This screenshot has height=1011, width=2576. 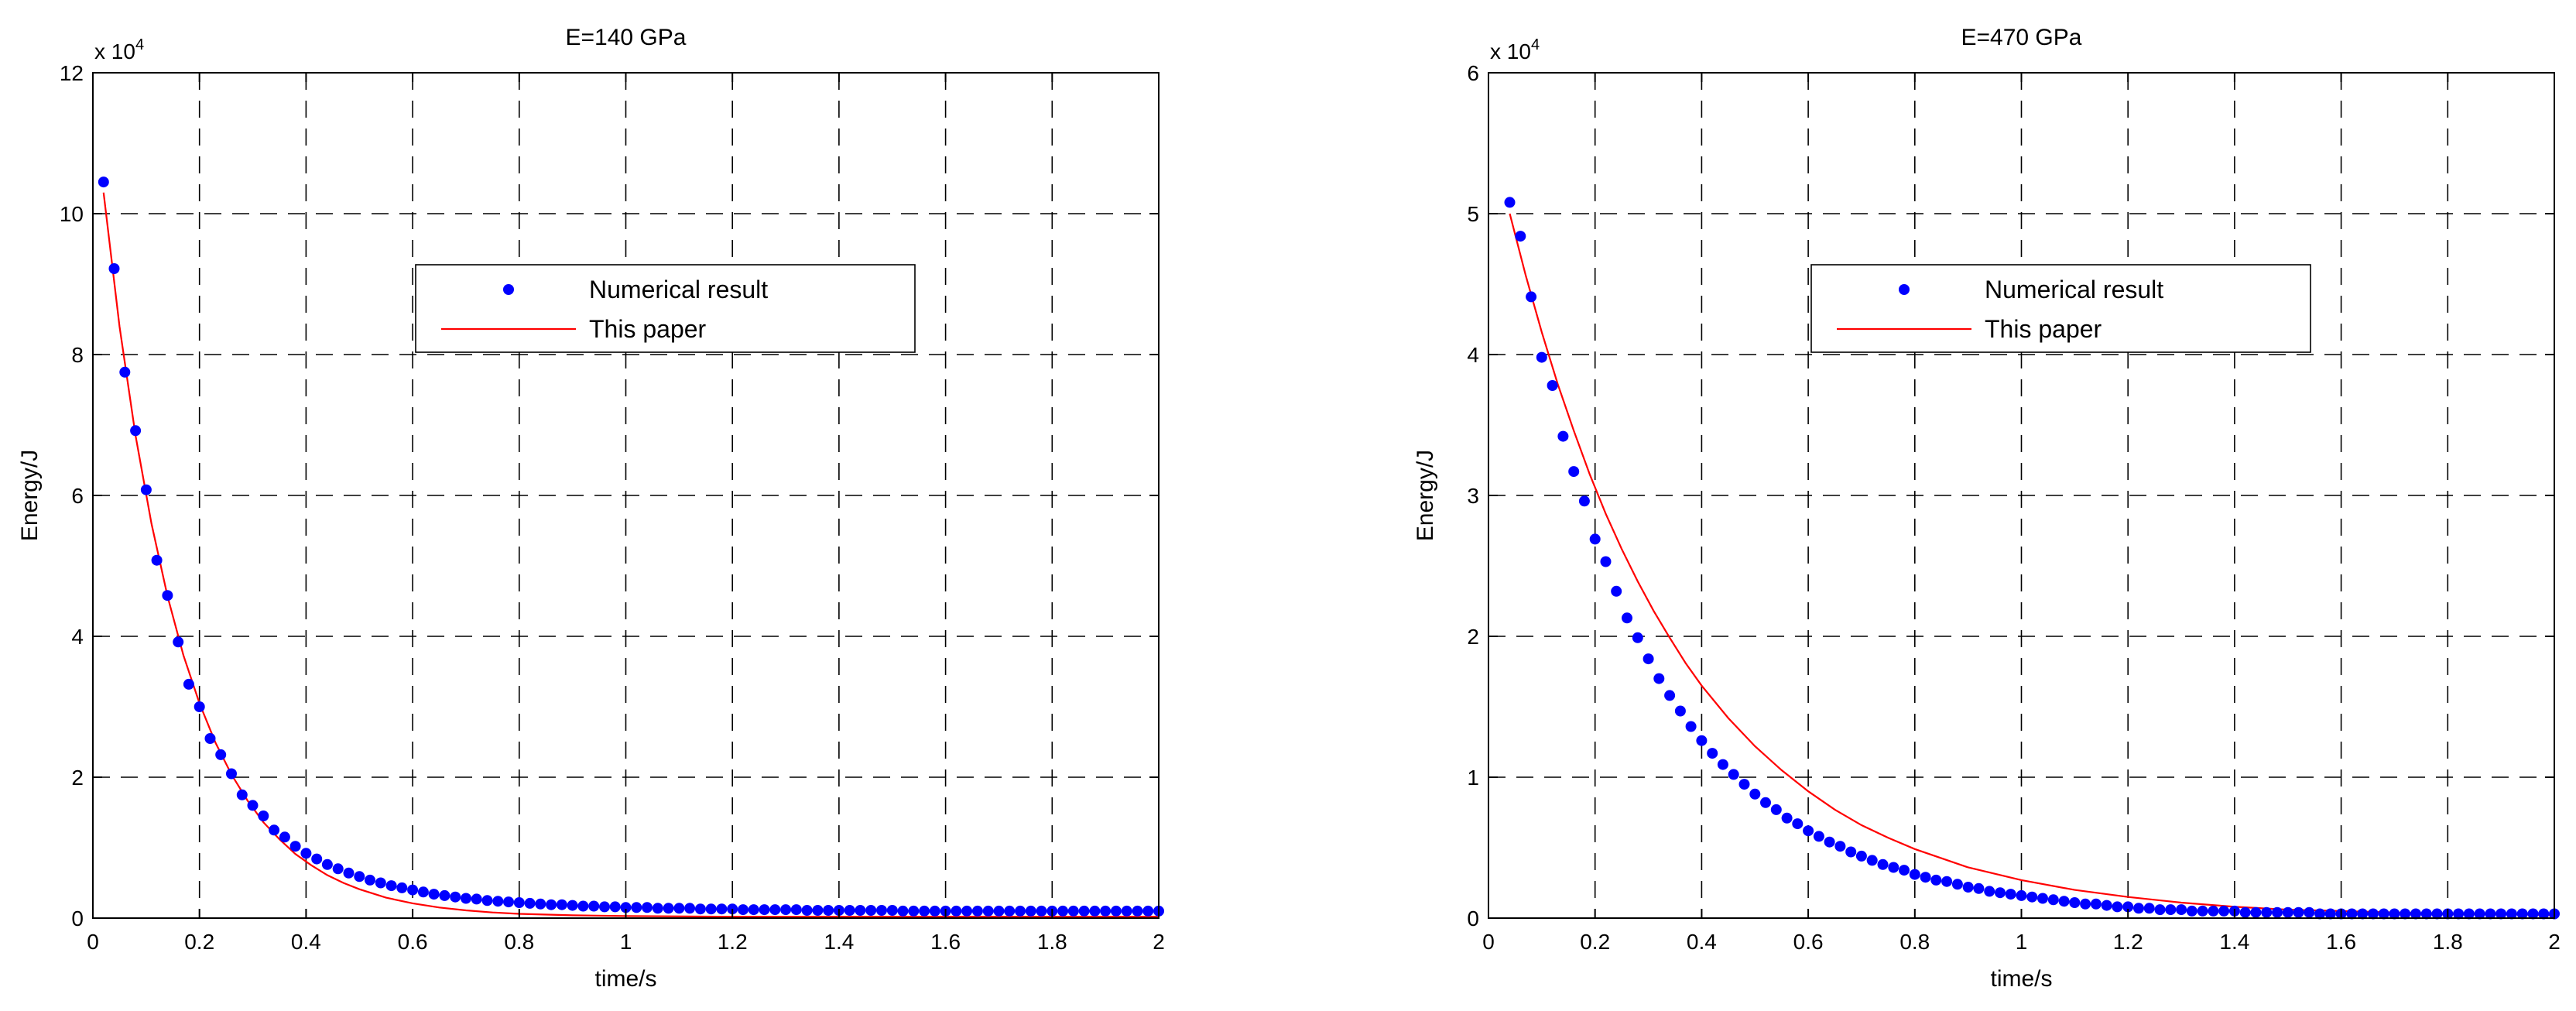 I want to click on legend-left: Numerical result This paper, so click(x=665, y=308).